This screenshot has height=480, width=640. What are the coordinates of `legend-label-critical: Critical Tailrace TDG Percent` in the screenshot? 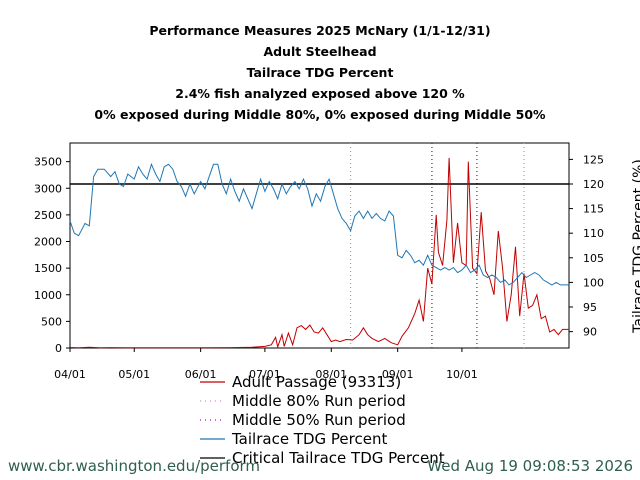 It's located at (338, 458).